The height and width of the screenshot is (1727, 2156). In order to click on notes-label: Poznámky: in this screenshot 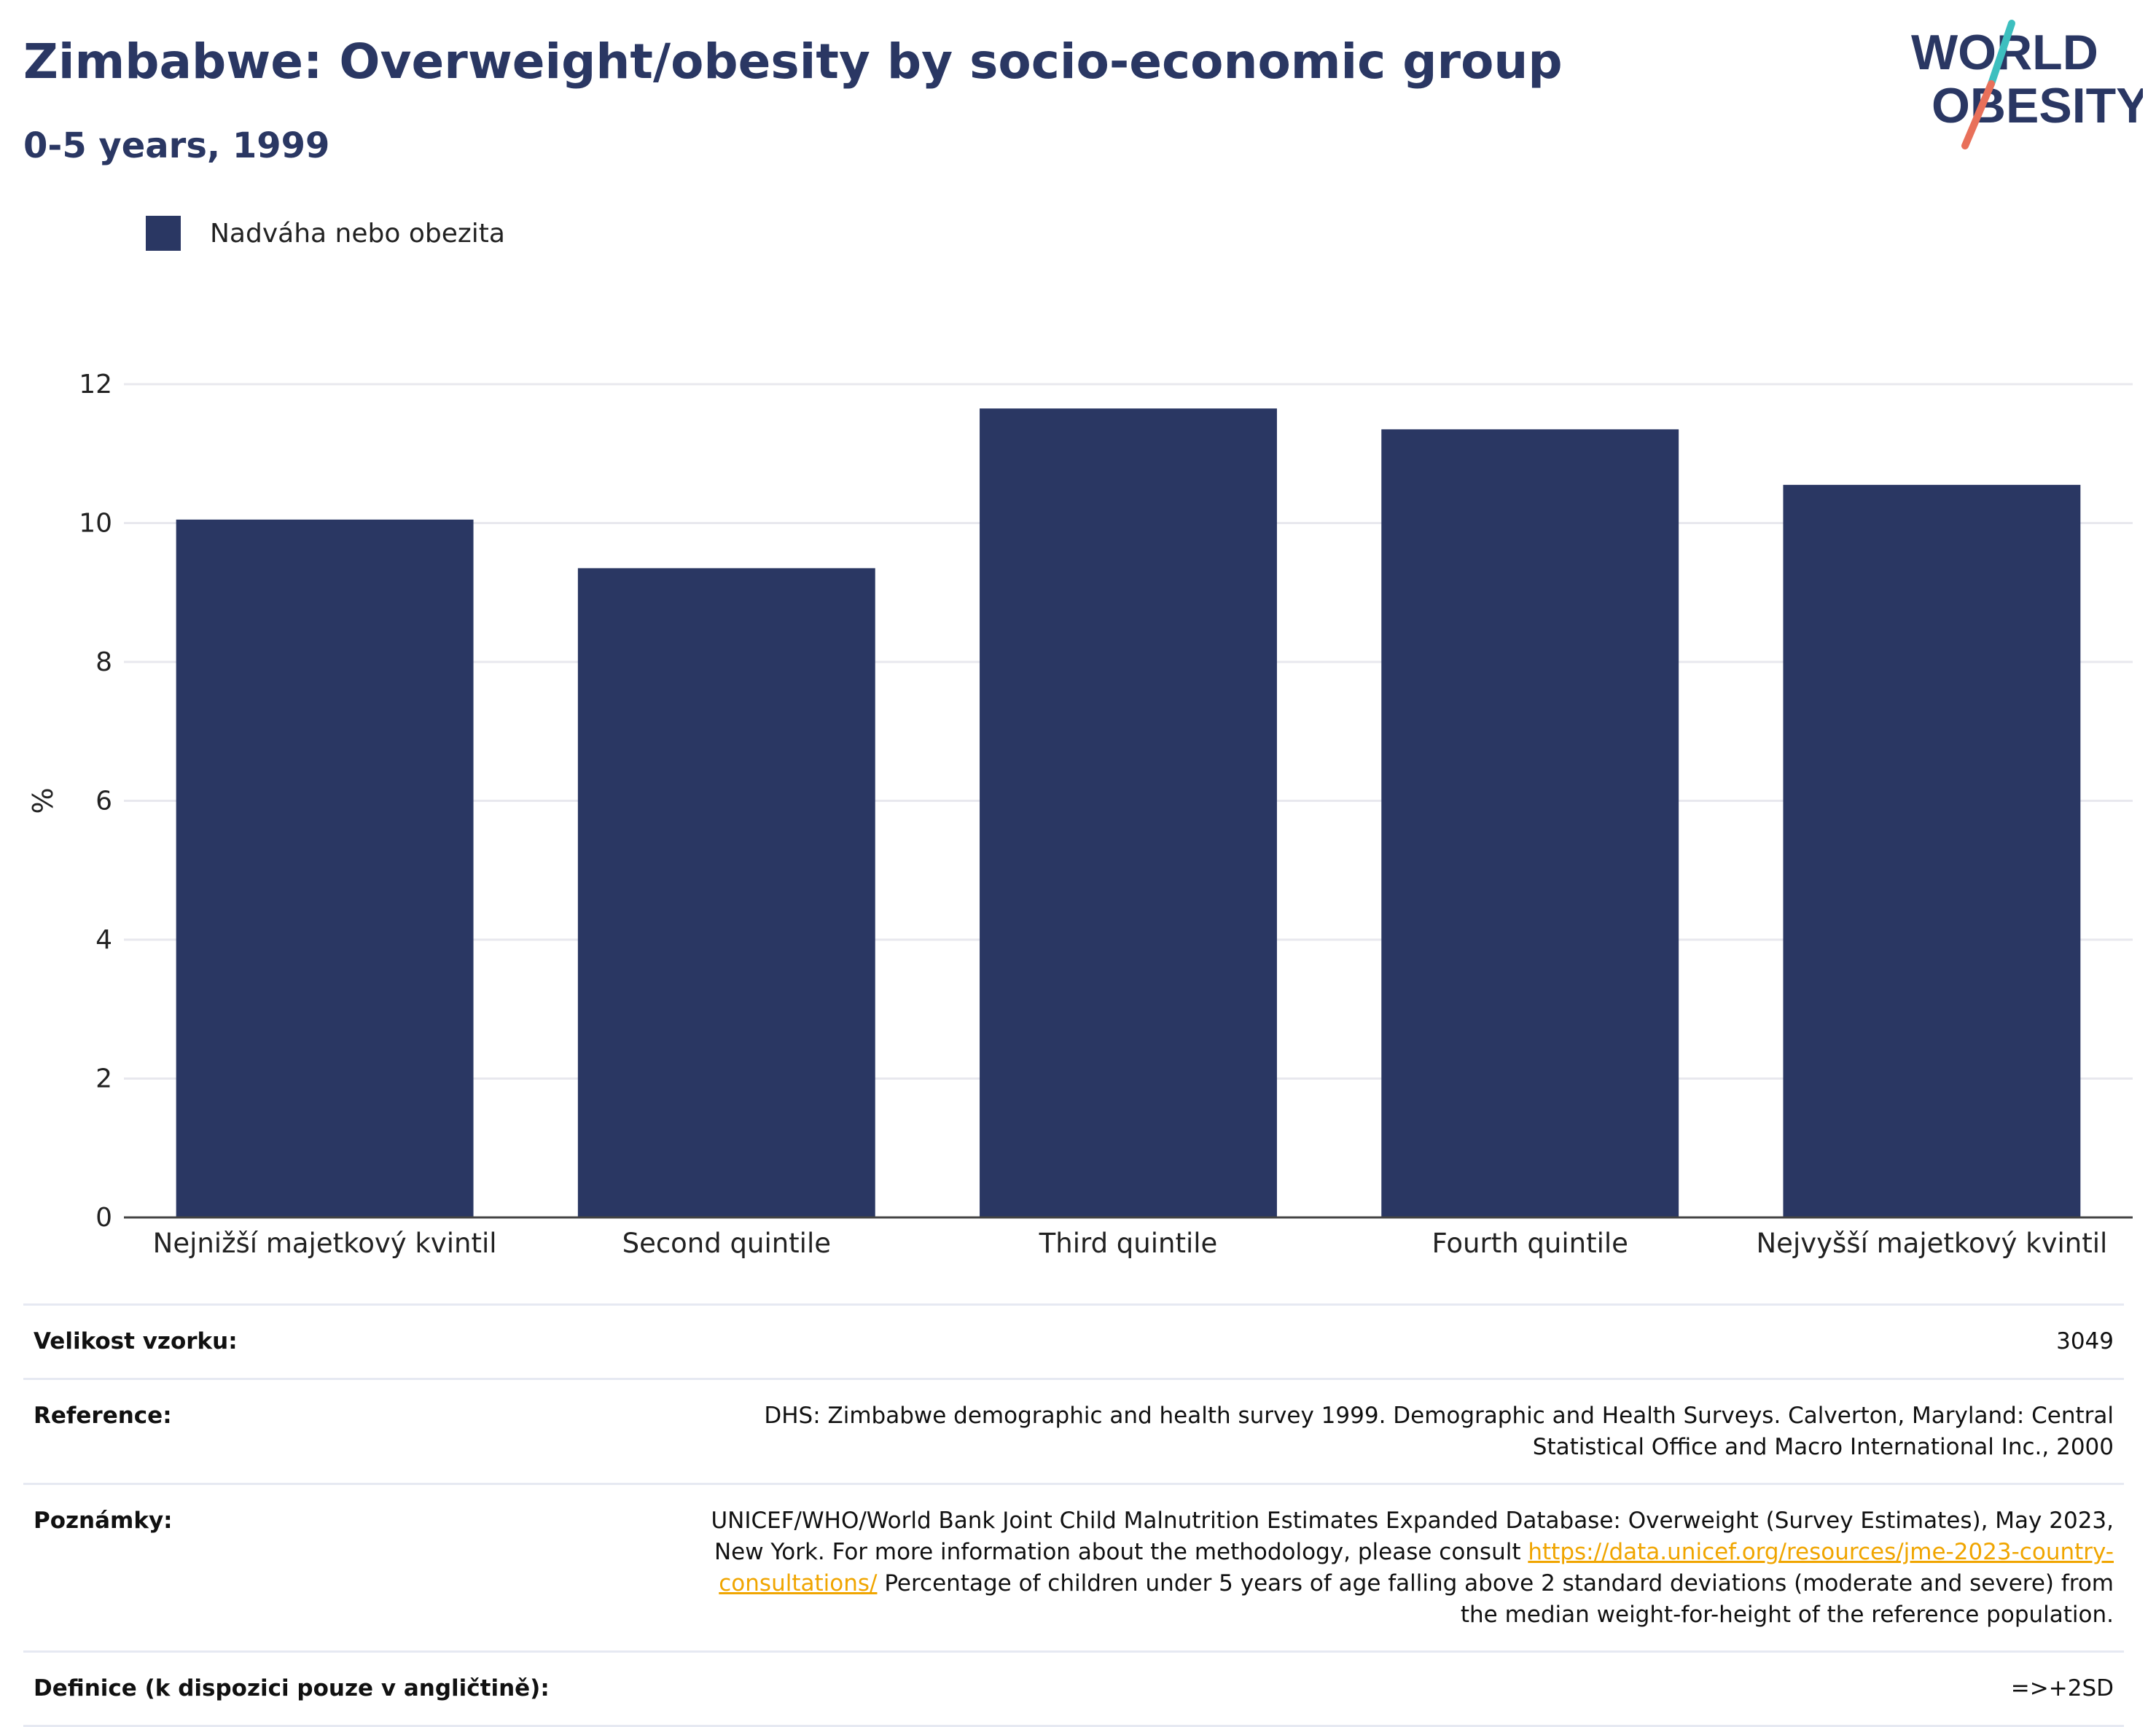, I will do `click(103, 1522)`.